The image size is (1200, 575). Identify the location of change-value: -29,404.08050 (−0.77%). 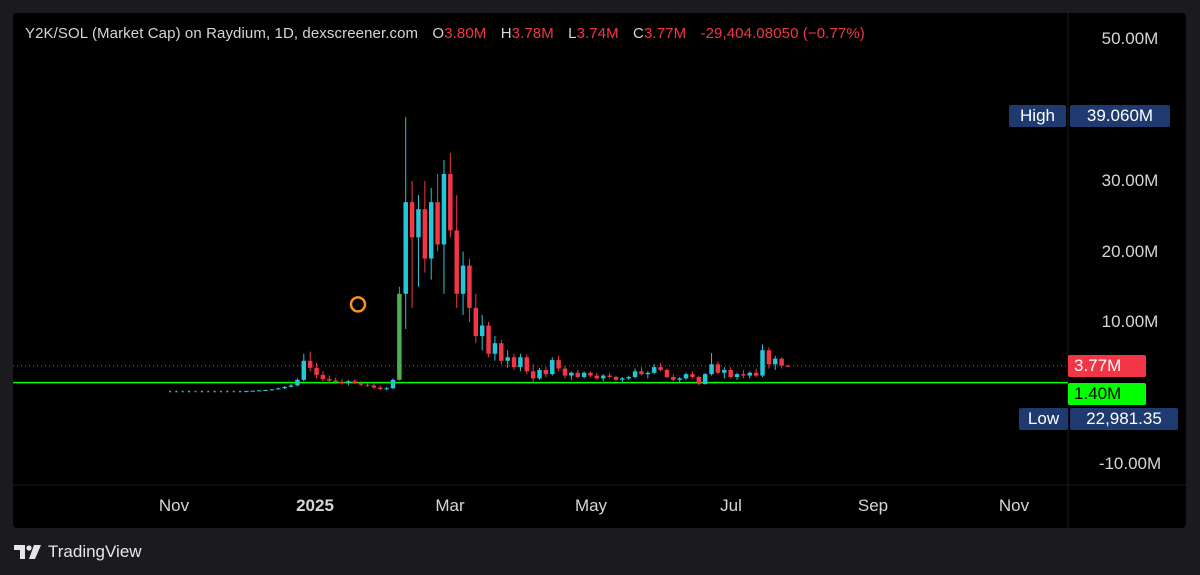
(782, 33).